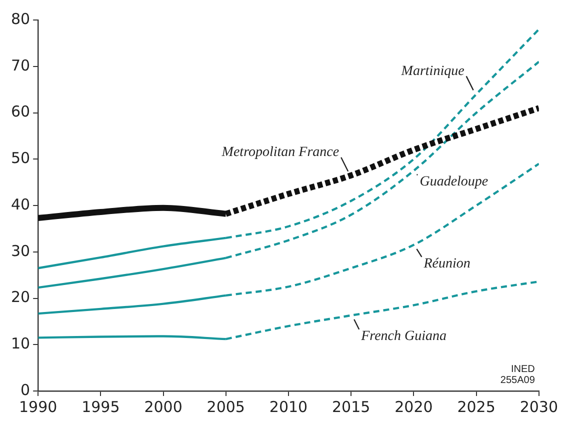  What do you see at coordinates (163, 407) in the screenshot?
I see `x-tick-label: 2000` at bounding box center [163, 407].